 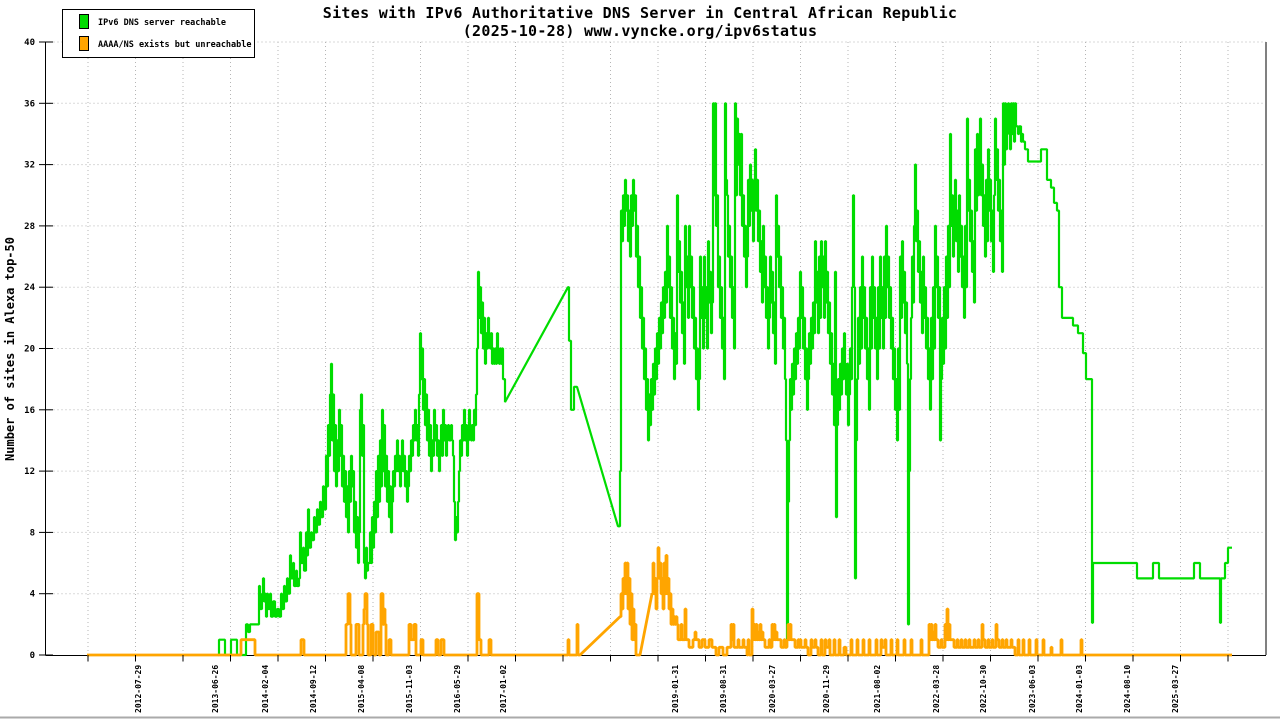 I want to click on legend-key-reachable, so click(x=84, y=21).